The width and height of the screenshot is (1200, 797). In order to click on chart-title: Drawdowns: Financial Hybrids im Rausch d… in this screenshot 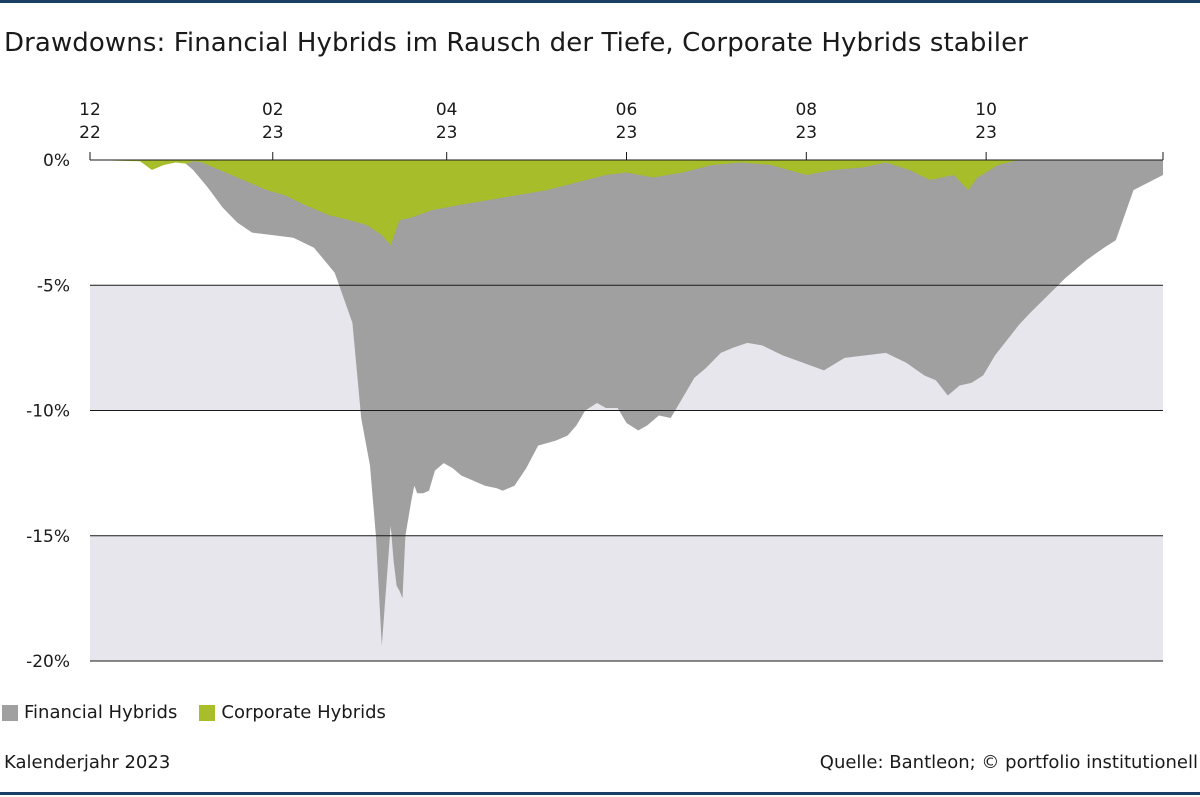, I will do `click(516, 43)`.